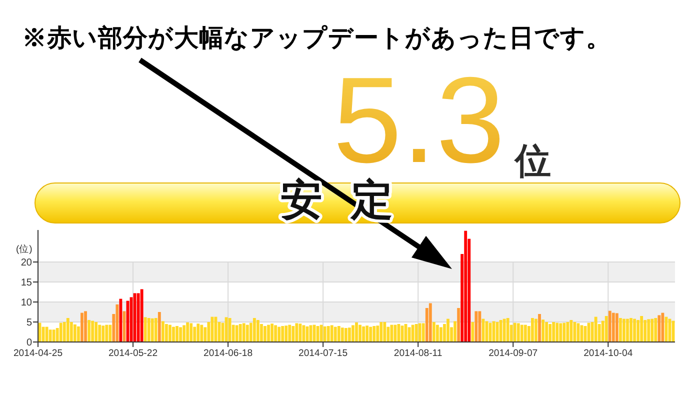 The image size is (700, 400). I want to click on x-tick-label: 2014-10-04, so click(609, 353).